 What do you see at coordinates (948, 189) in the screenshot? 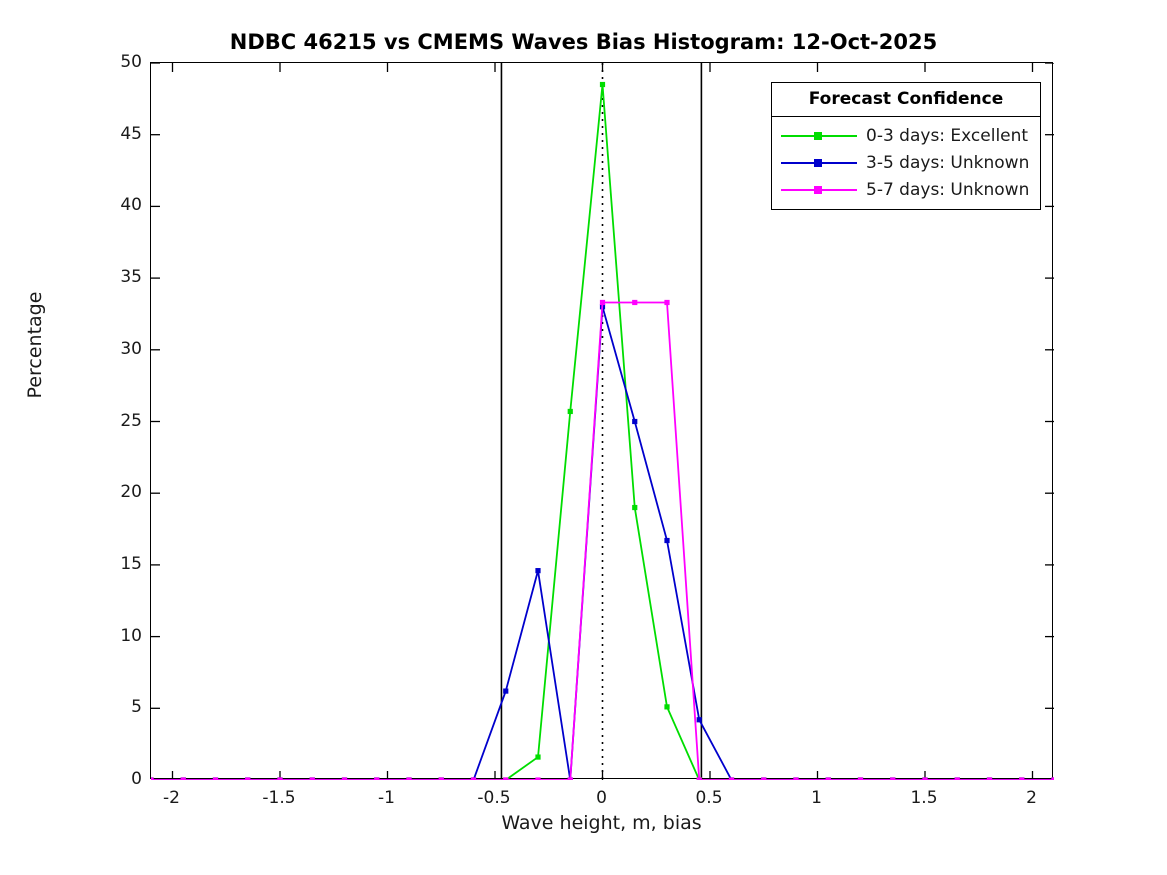
I see `legend-label: 5-7 days: Unknown` at bounding box center [948, 189].